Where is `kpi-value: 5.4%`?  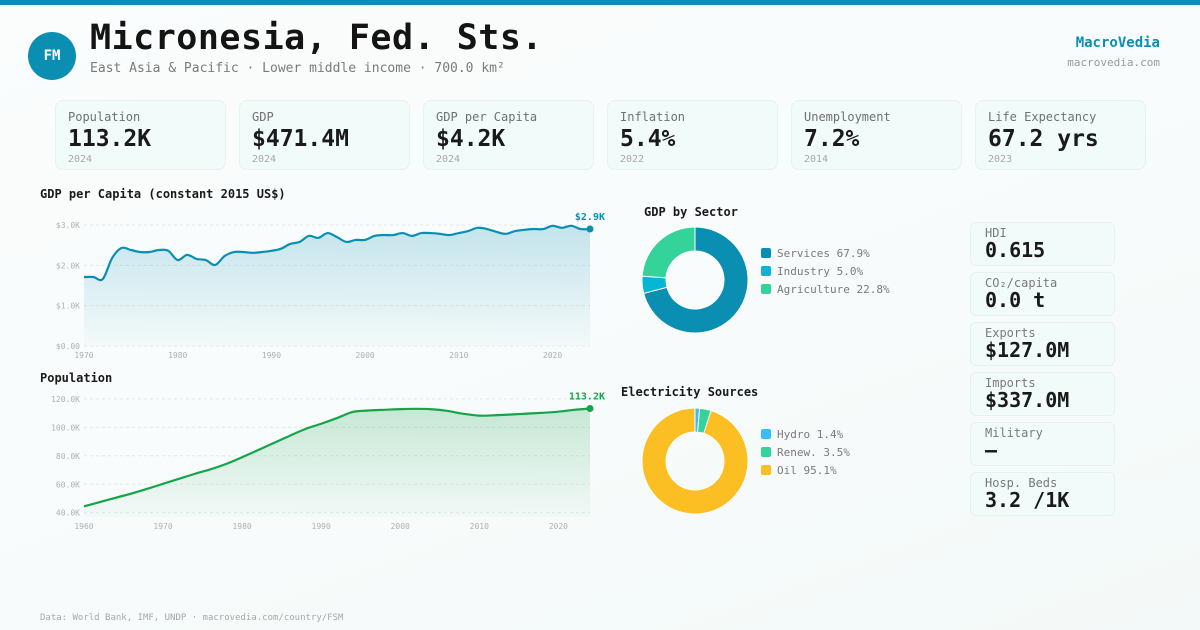 kpi-value: 5.4% is located at coordinates (648, 139).